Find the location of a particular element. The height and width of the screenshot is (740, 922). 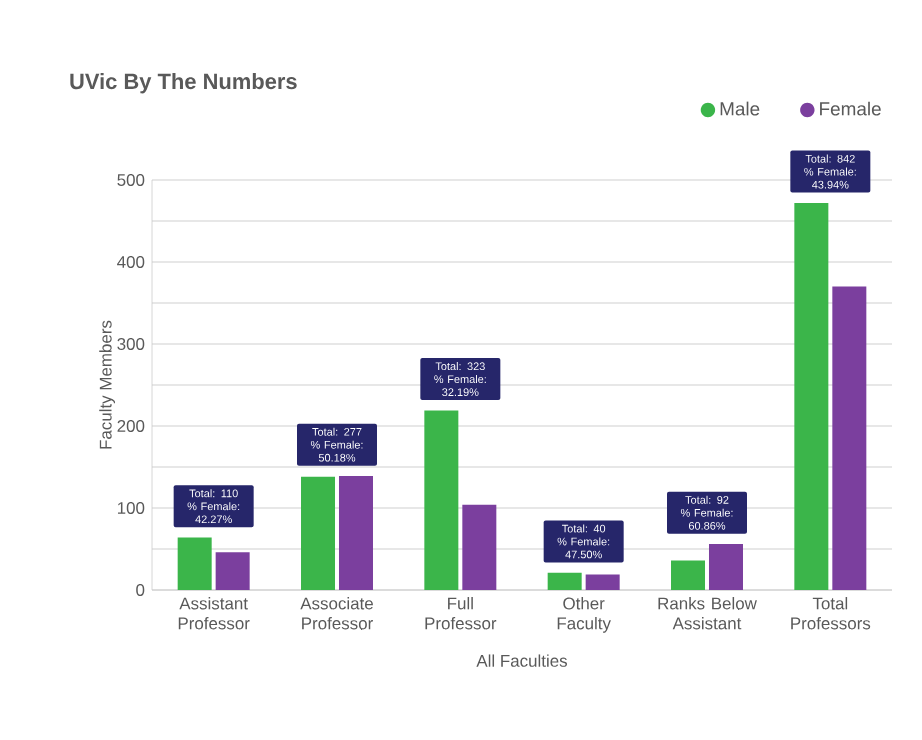

x-tick-label: Ranks Below Assistant is located at coordinates (707, 613).